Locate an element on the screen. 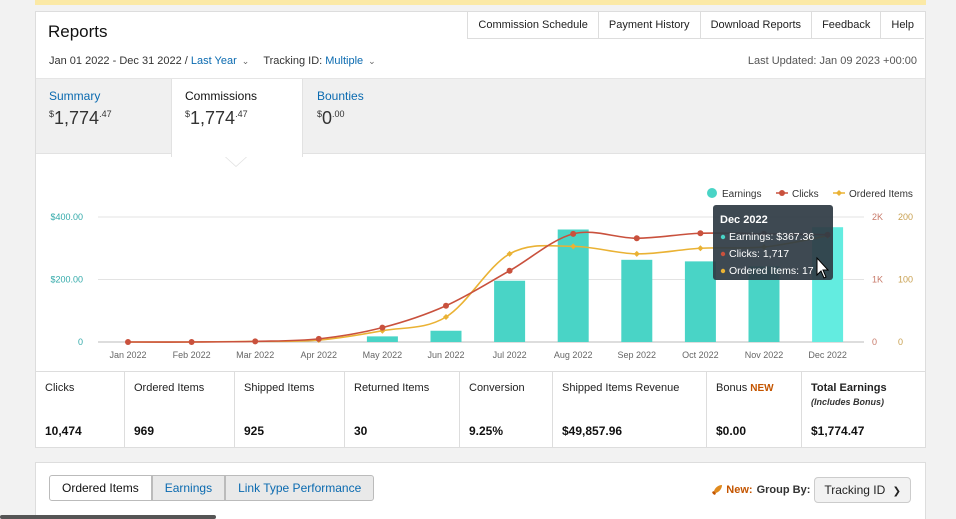  legend-earnings: Earnings is located at coordinates (741, 194).